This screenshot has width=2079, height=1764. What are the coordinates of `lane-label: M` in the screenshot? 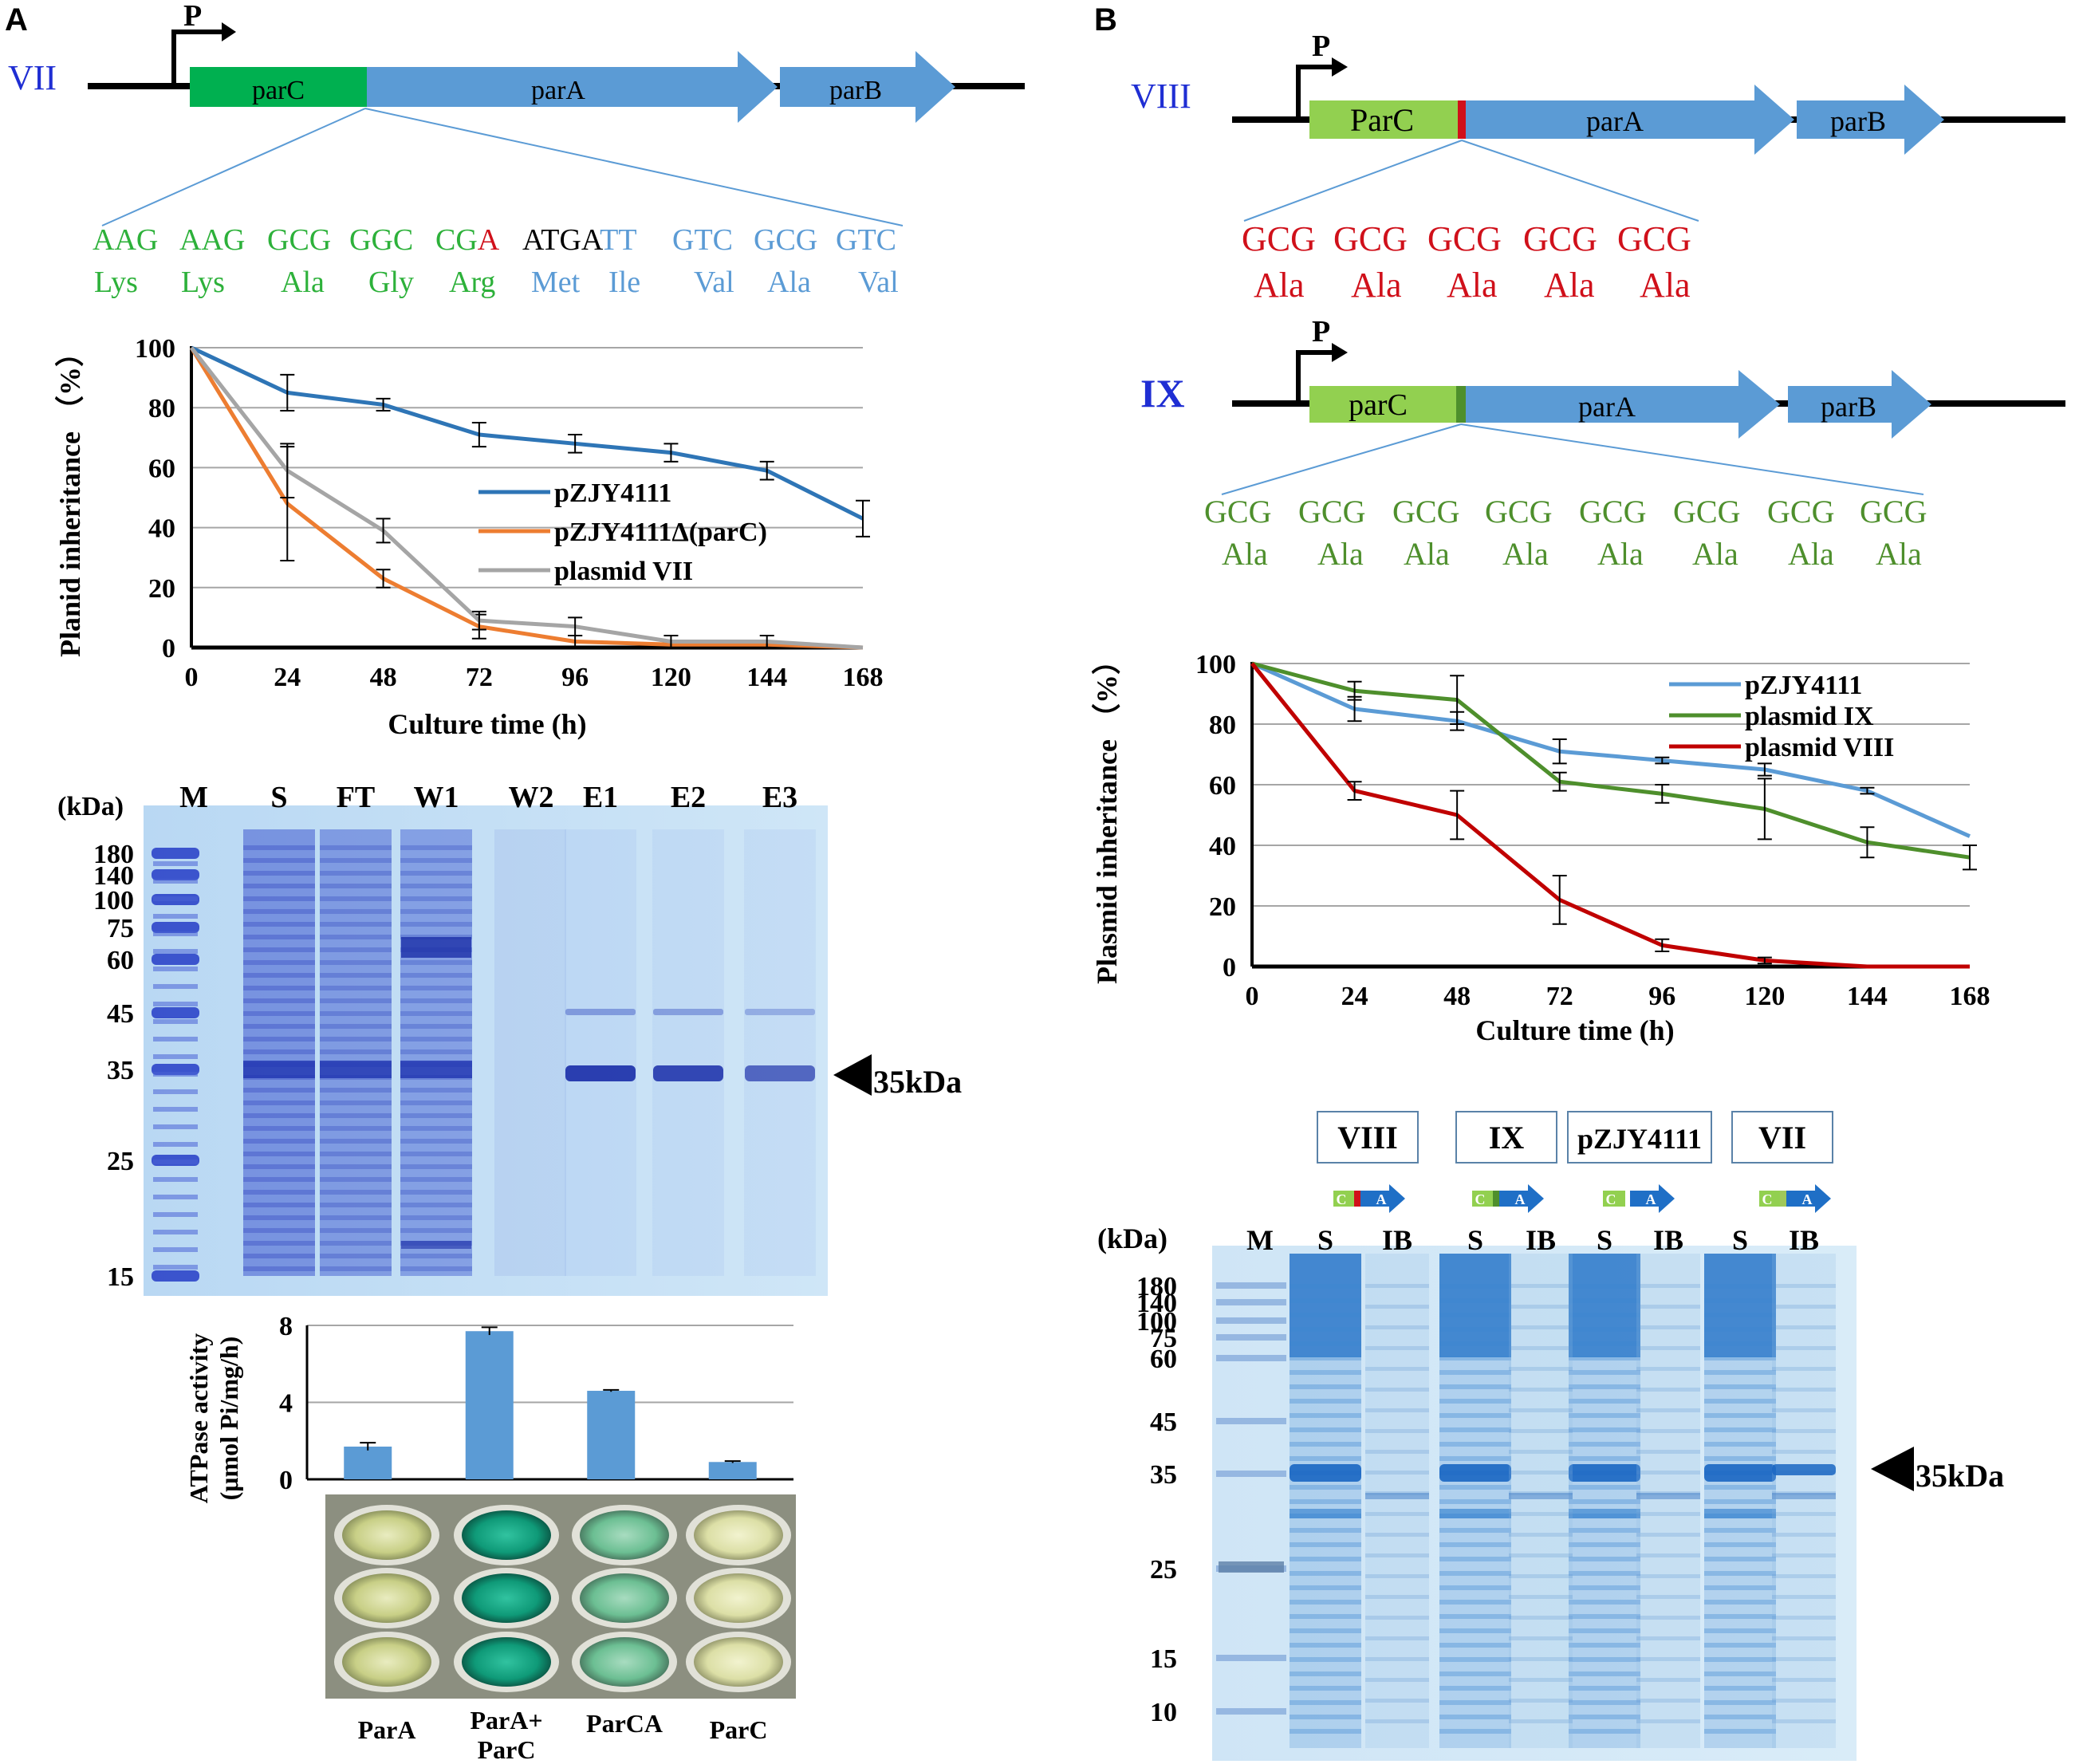 It's located at (1260, 1240).